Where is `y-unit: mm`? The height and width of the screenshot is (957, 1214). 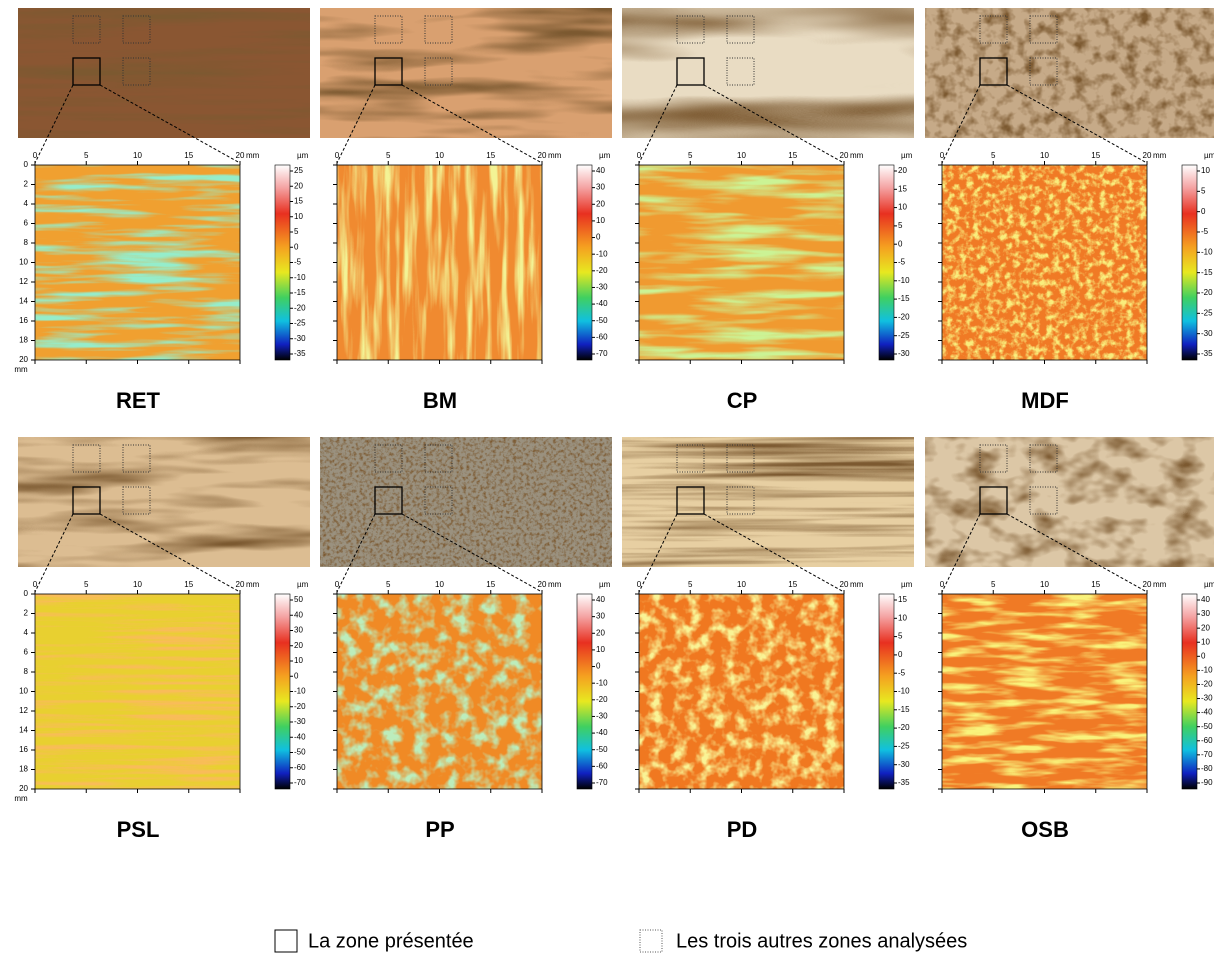 y-unit: mm is located at coordinates (21, 798).